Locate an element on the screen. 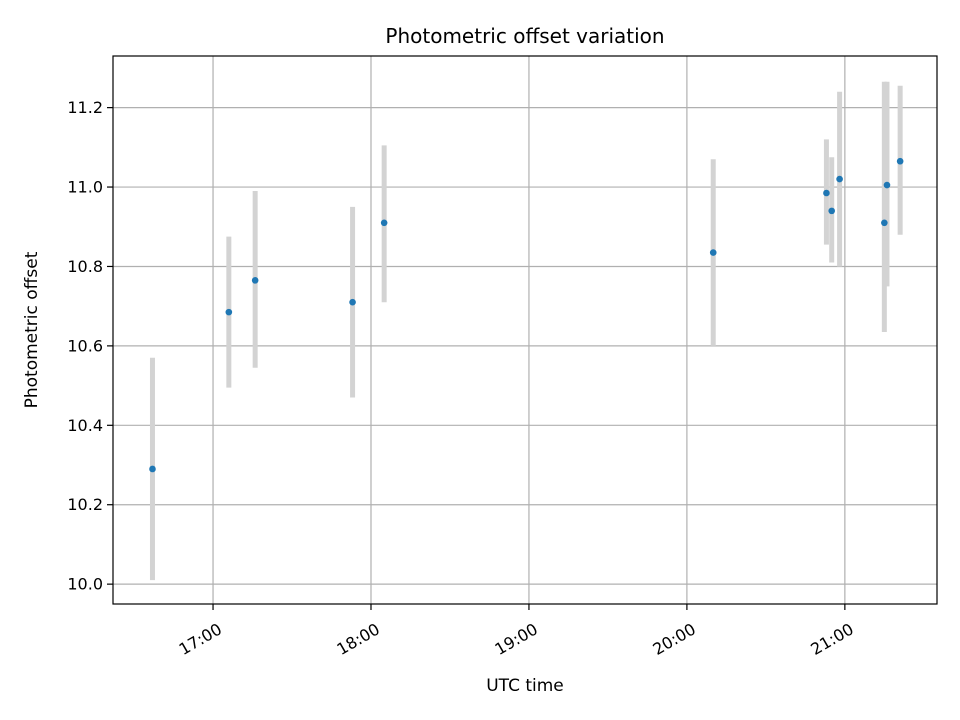  y-tick-label: 10.2 is located at coordinates (85, 504).